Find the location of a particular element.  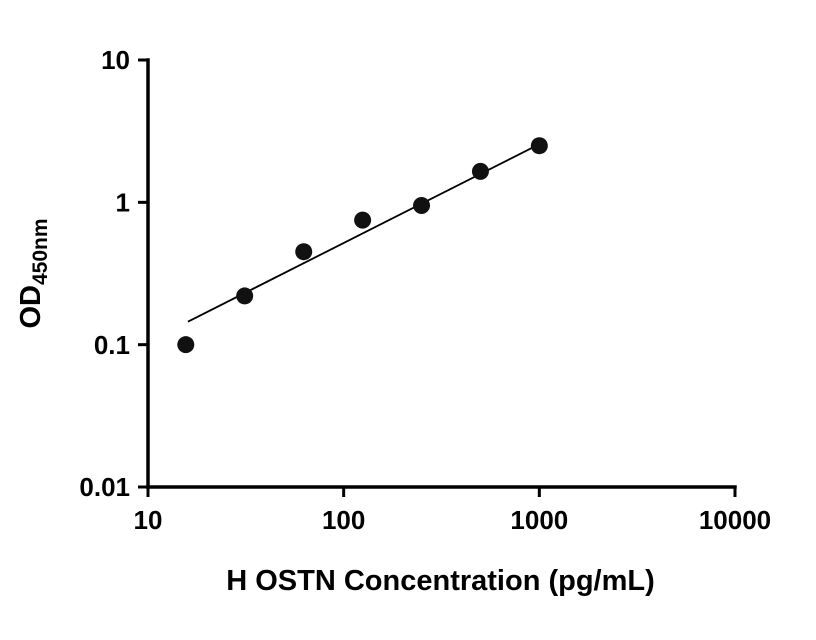

y-axis-title-sub: 450nm is located at coordinates (40, 251).